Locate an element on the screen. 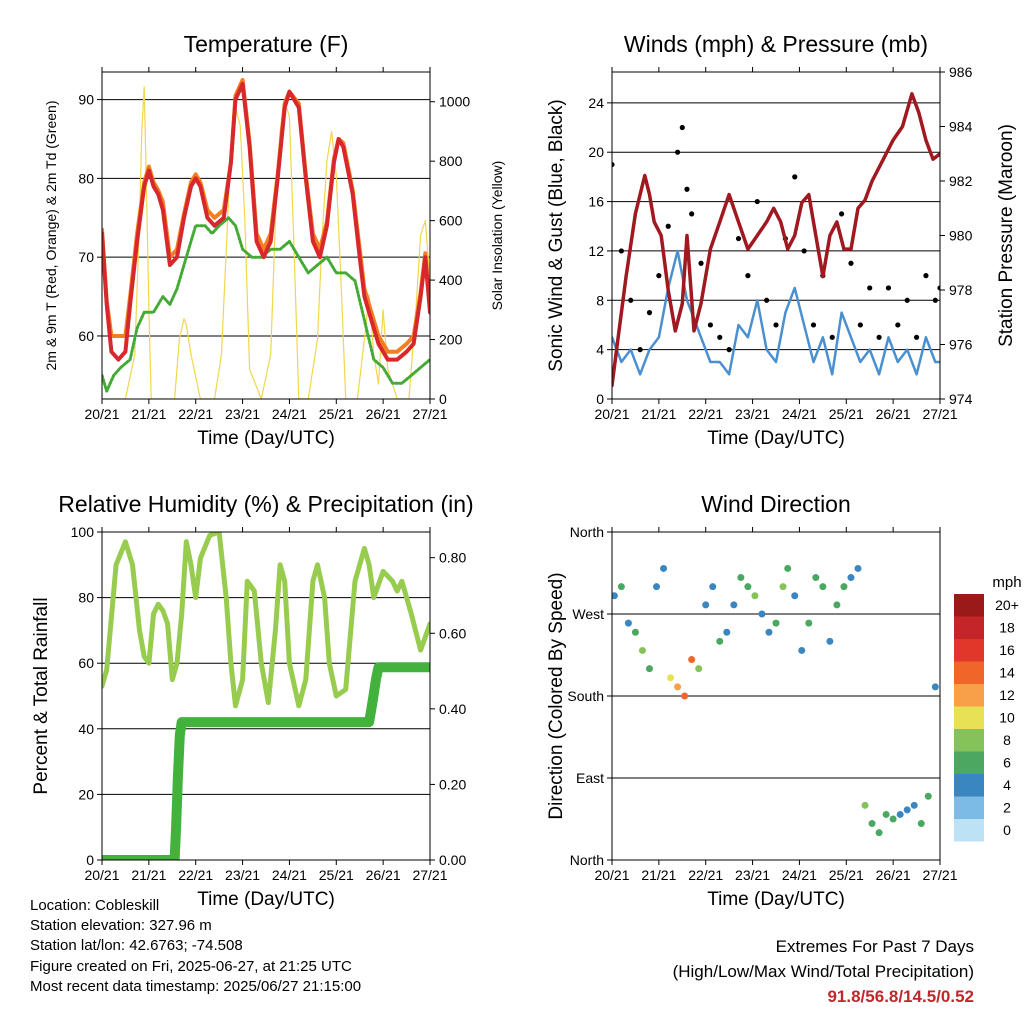 This screenshot has height=1024, width=1024. wind-xtick-label: 24/21 is located at coordinates (799, 414).